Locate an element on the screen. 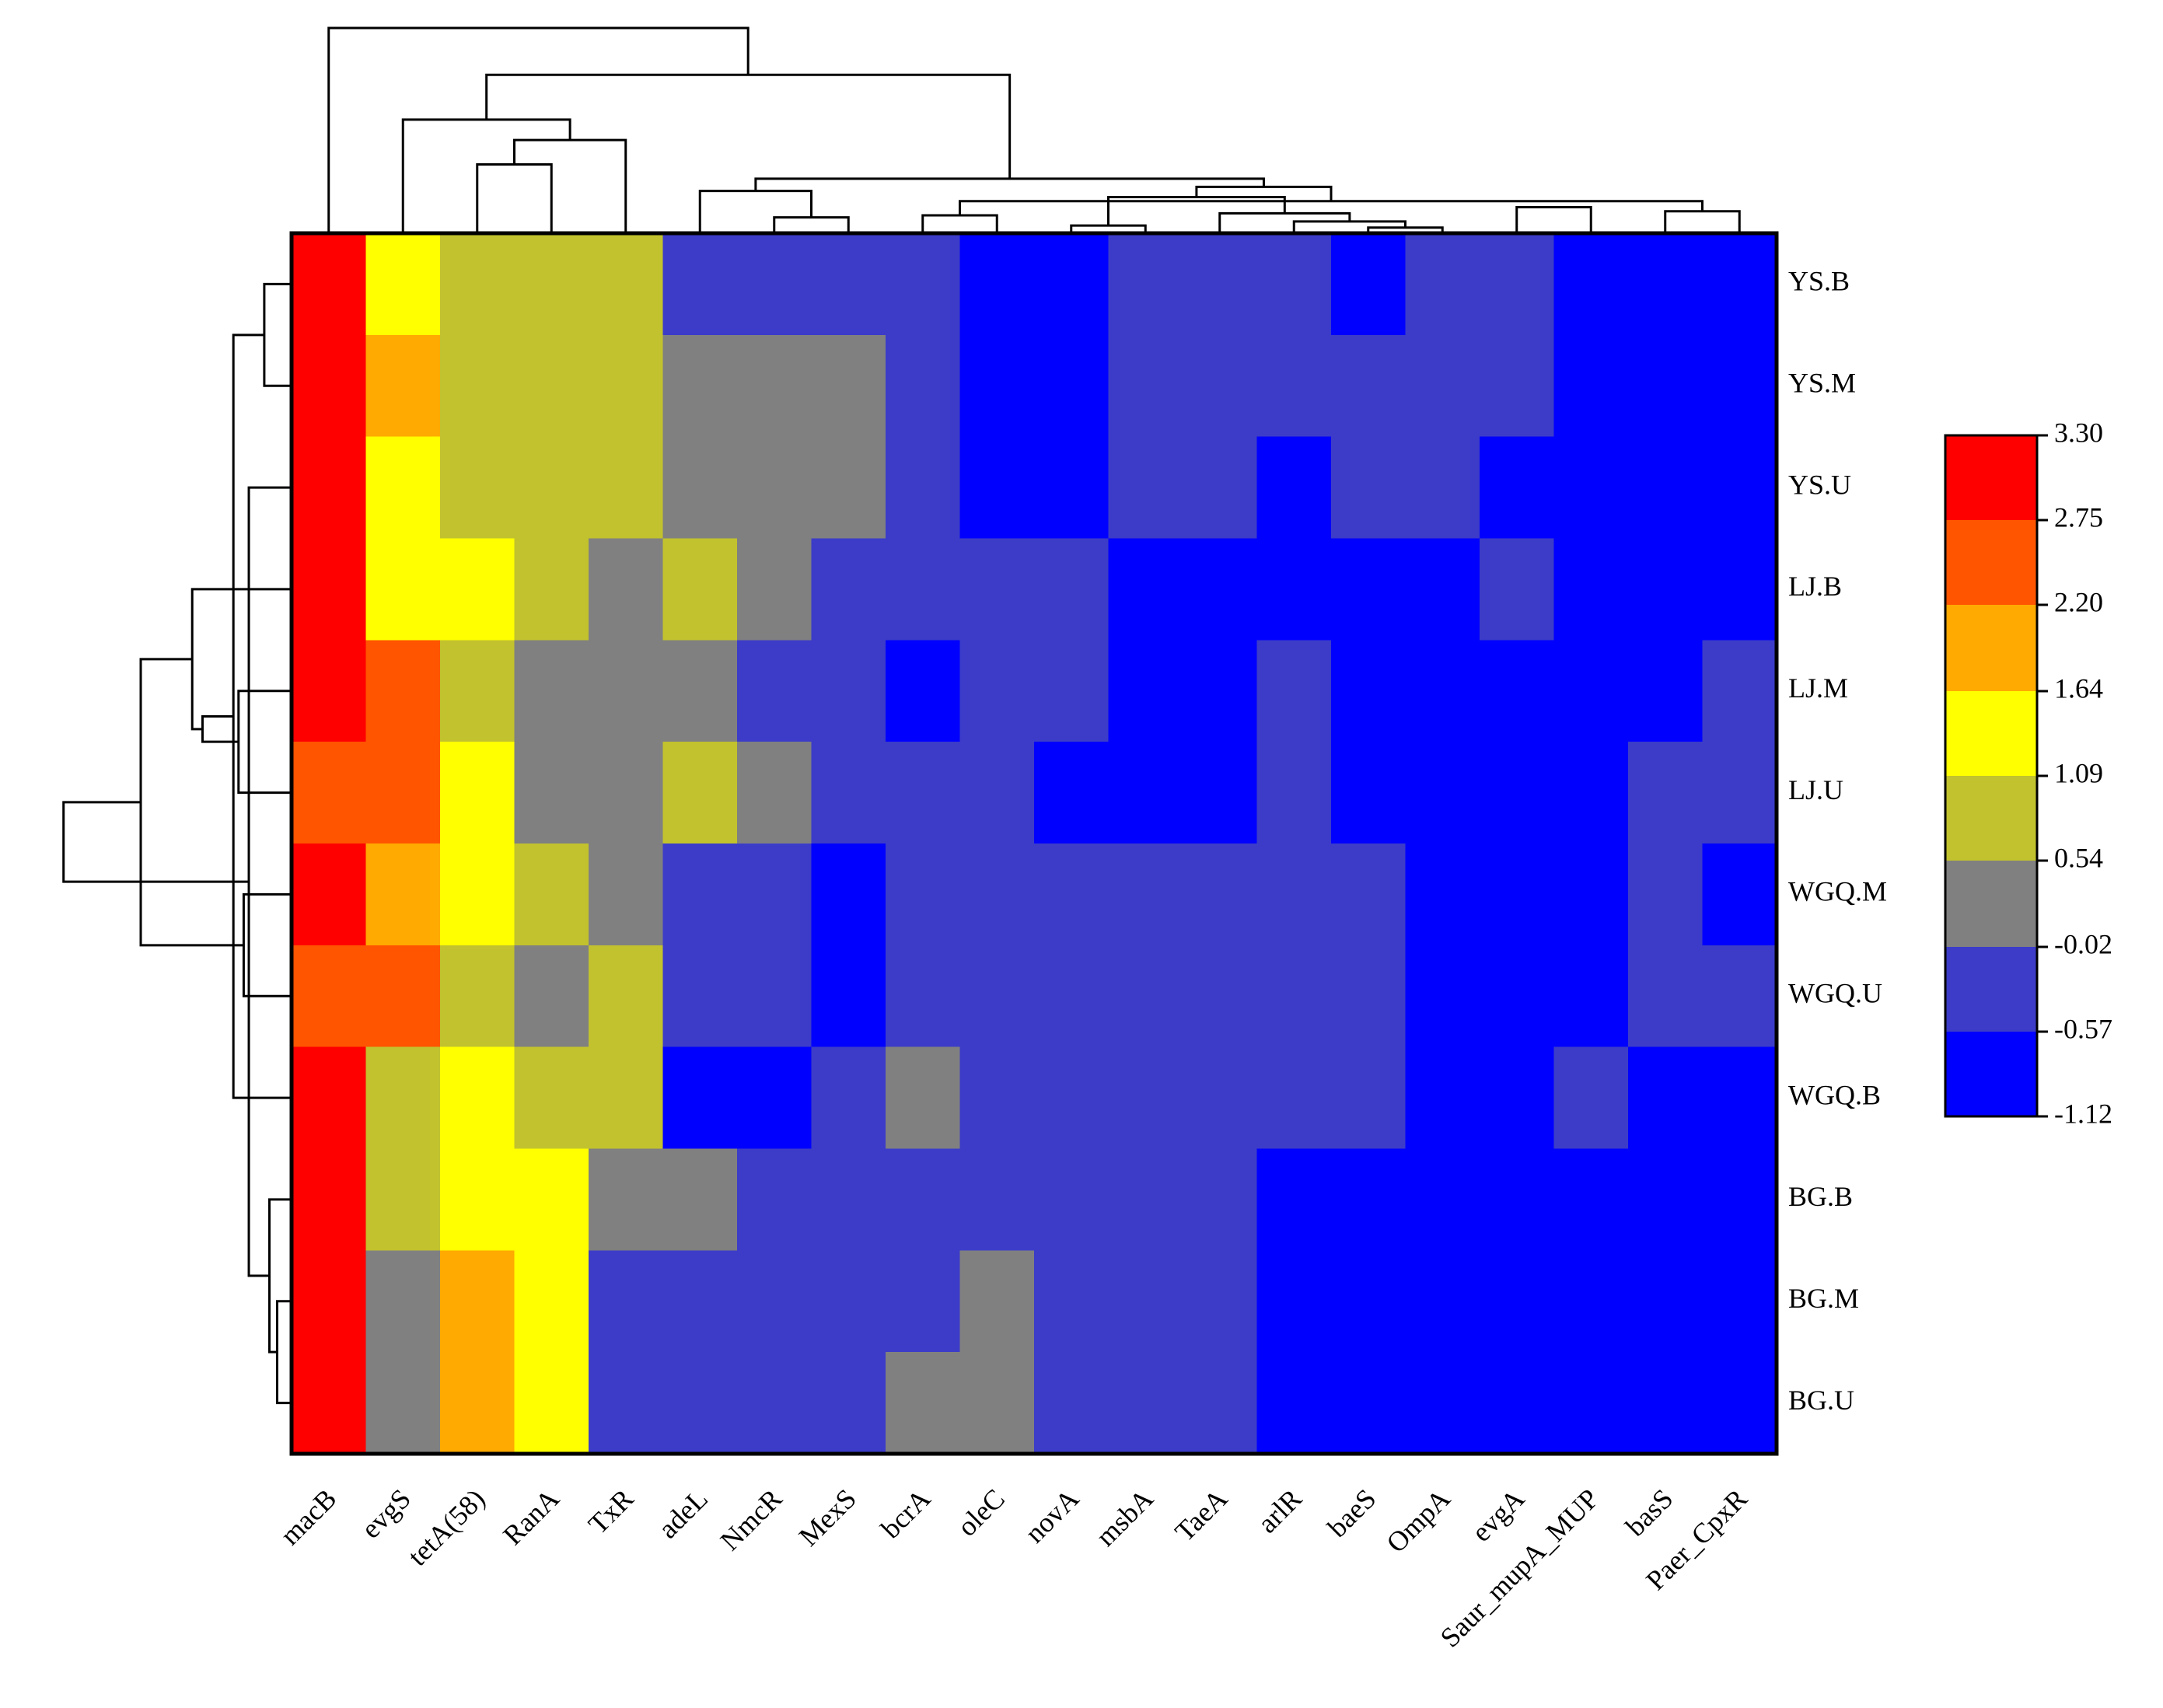 The width and height of the screenshot is (2163, 1708). column-label: bcrA is located at coordinates (905, 1513).